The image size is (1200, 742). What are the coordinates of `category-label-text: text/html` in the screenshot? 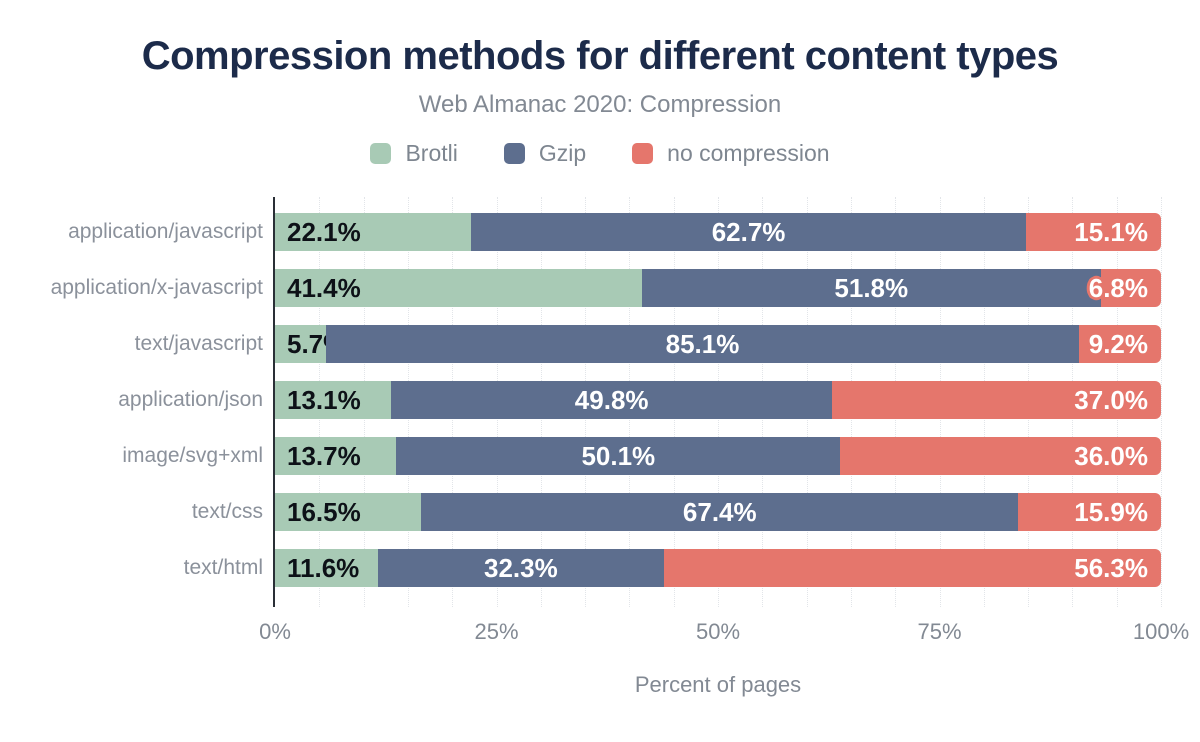 It's located at (223, 568).